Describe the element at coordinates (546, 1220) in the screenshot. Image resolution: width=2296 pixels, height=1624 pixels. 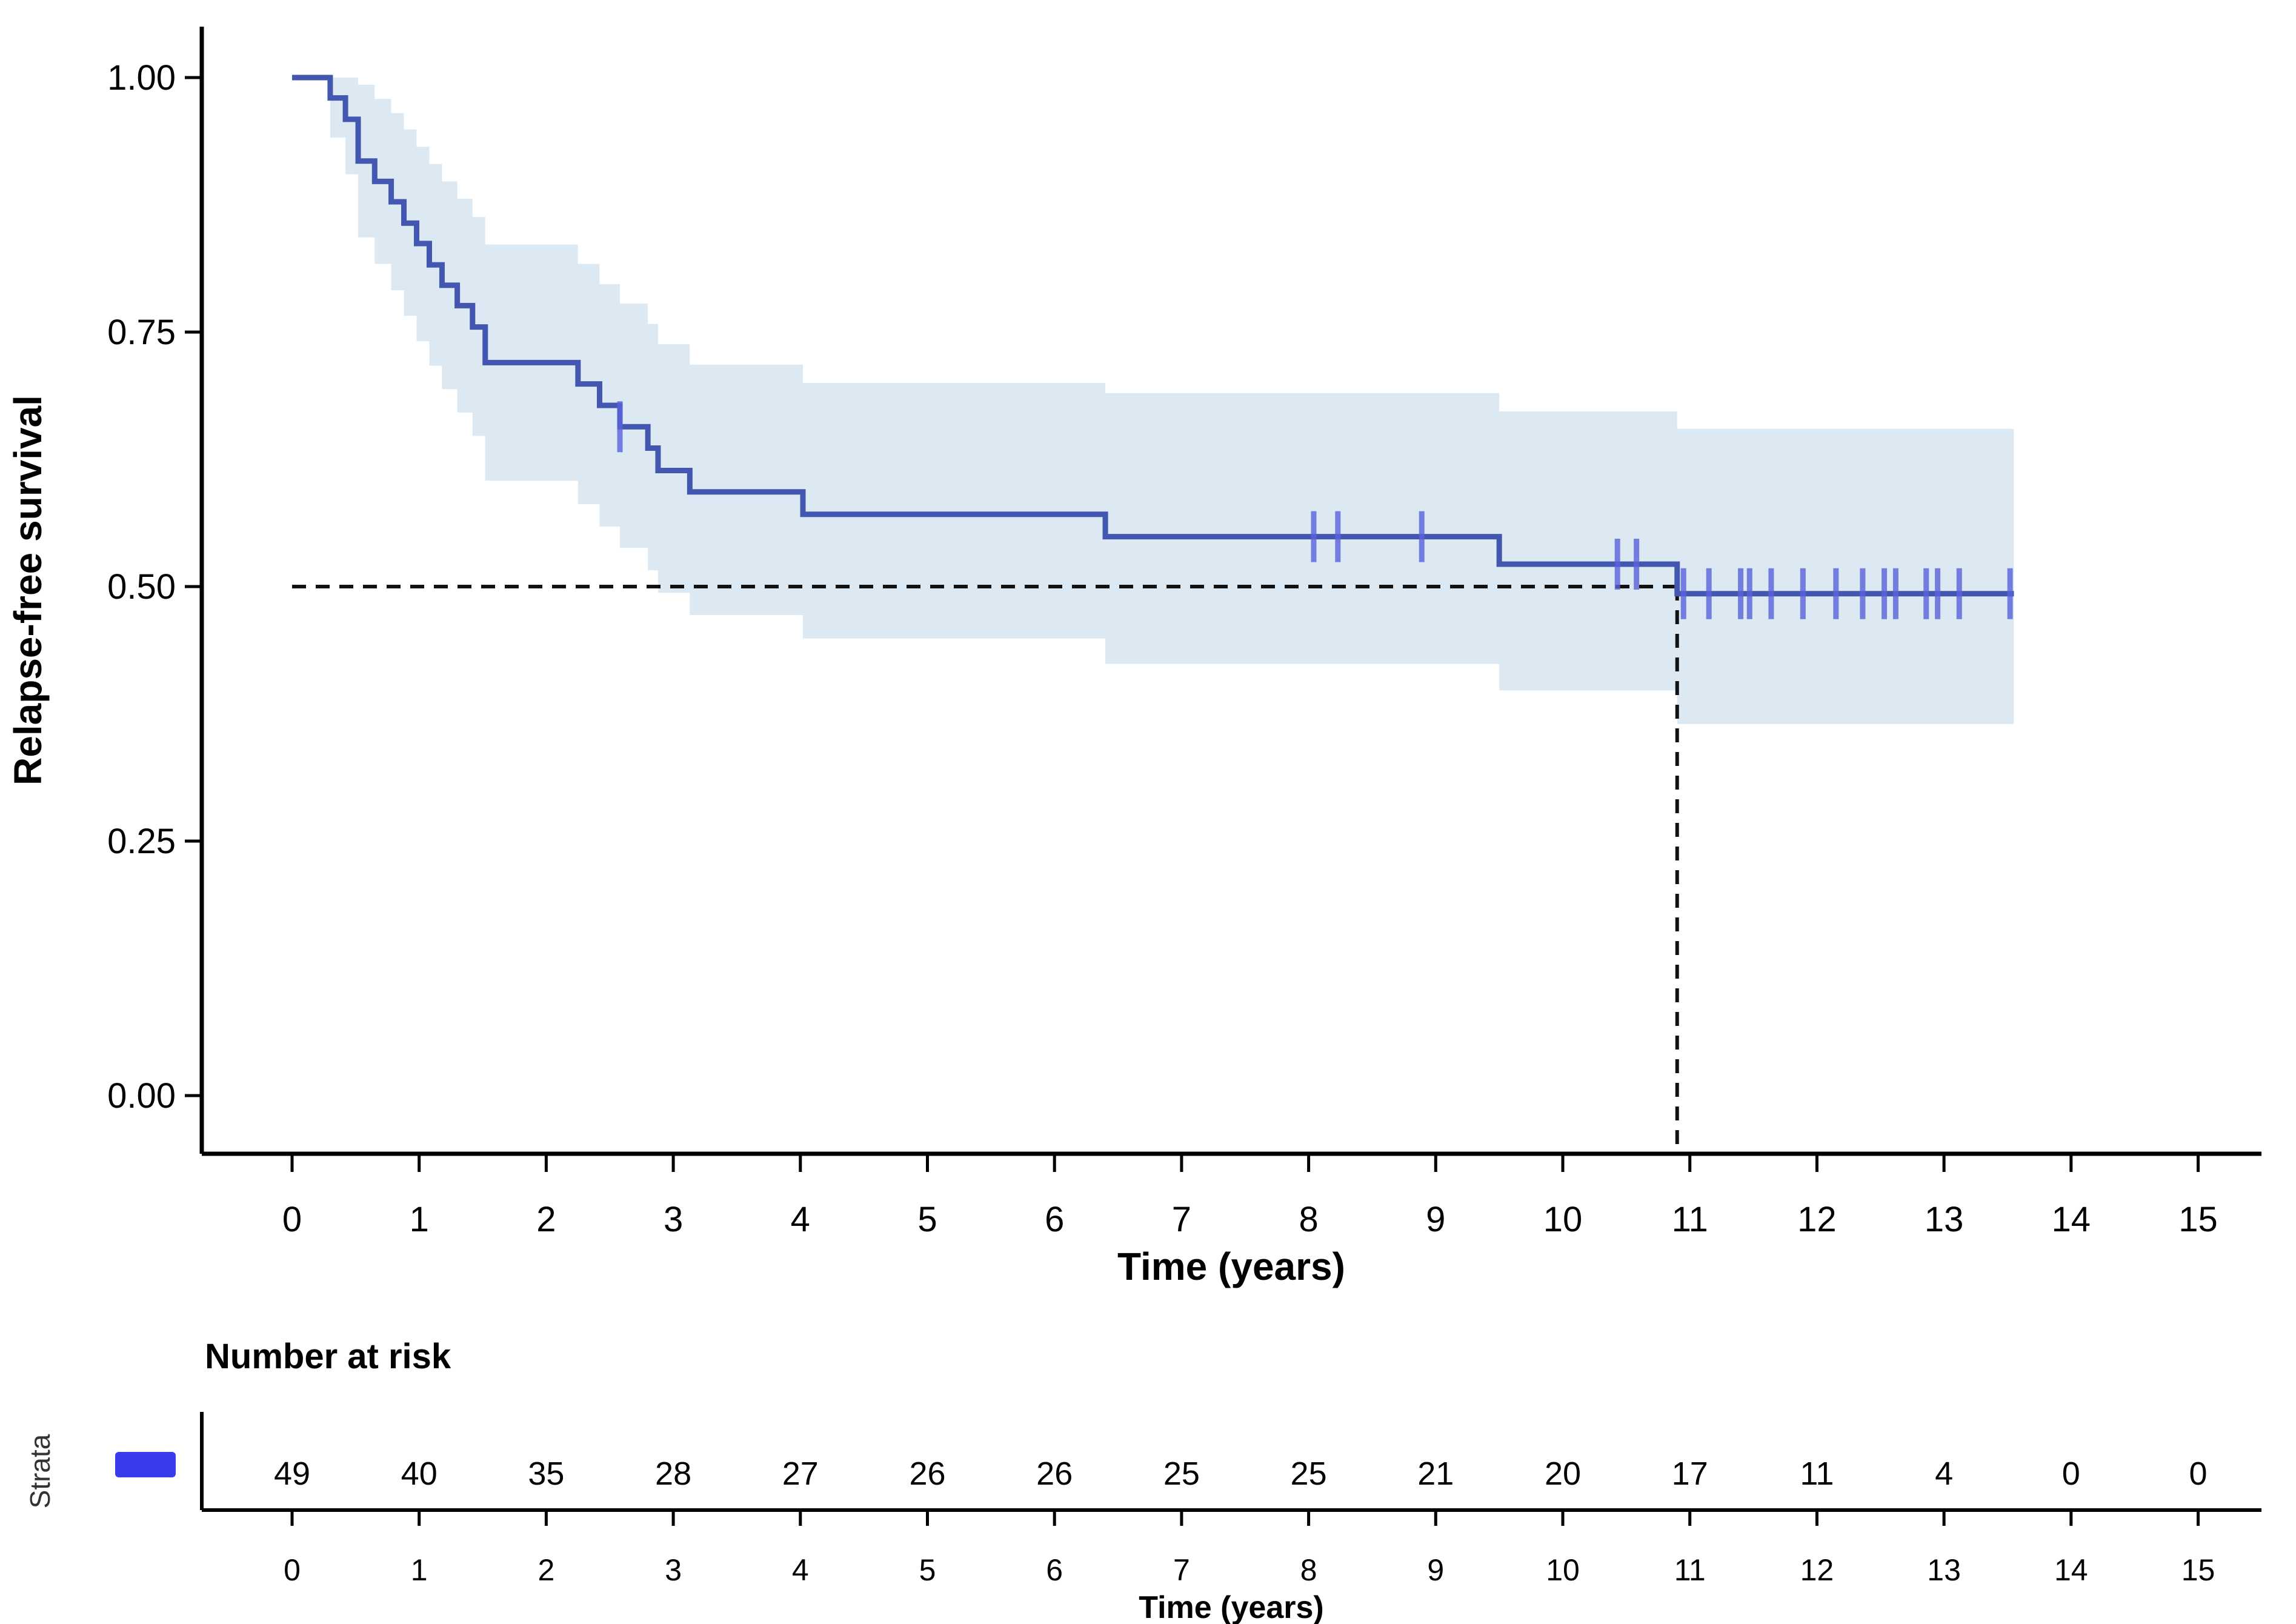
I see `x-tick-label: 2` at that location.